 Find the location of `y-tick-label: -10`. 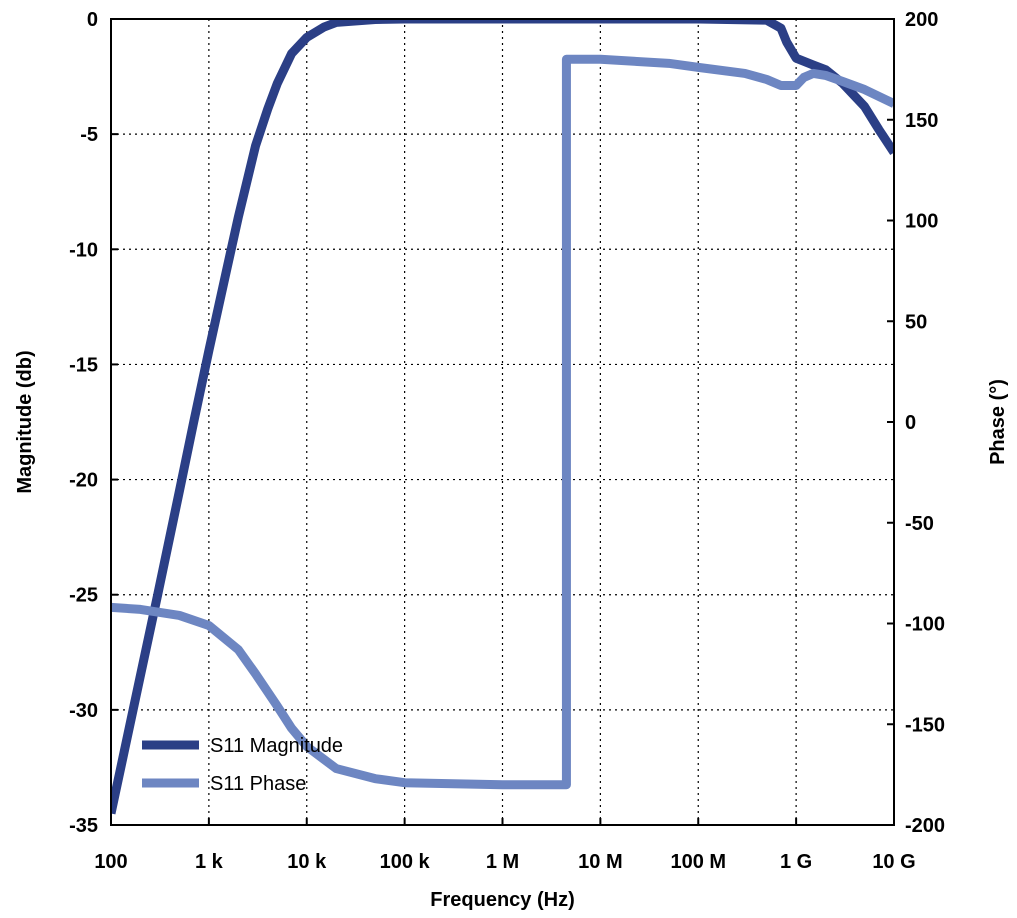

y-tick-label: -10 is located at coordinates (83, 250).